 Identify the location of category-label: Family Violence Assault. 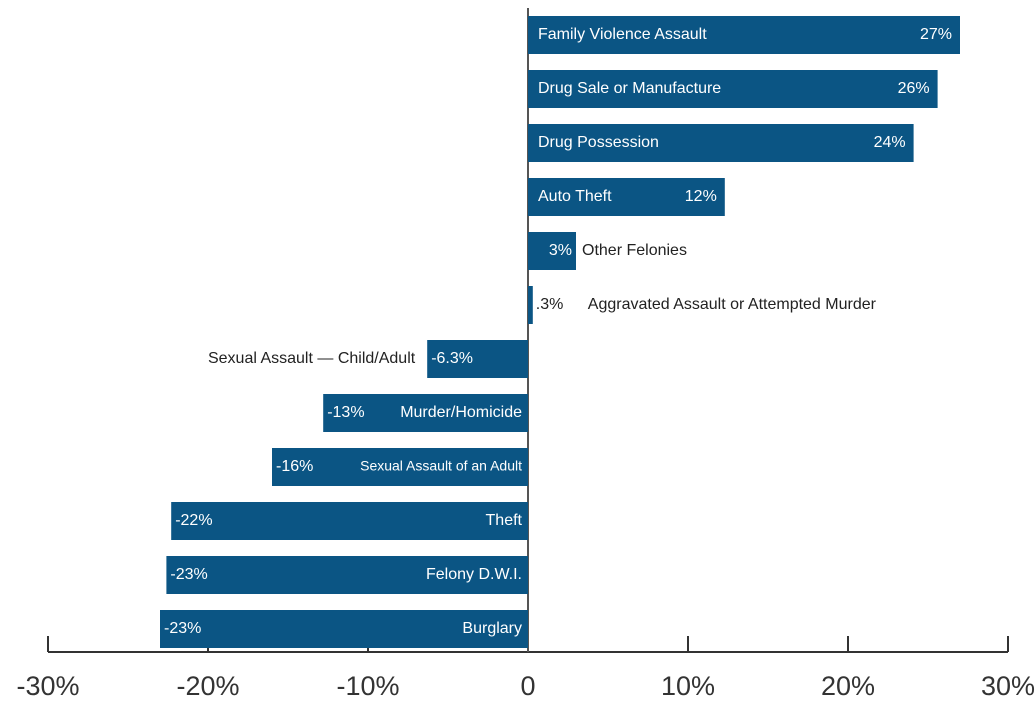
(622, 34).